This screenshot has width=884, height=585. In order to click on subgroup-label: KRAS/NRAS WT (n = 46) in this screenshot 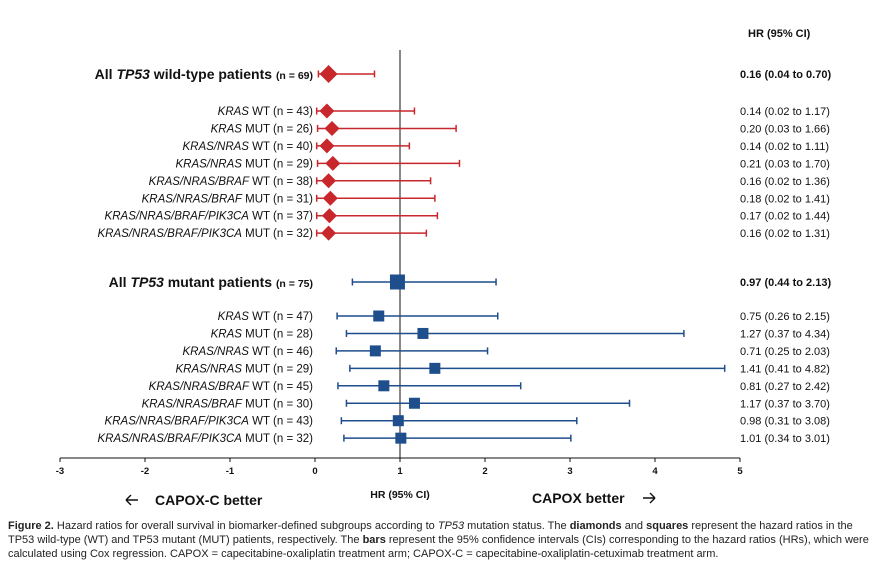, I will do `click(248, 352)`.